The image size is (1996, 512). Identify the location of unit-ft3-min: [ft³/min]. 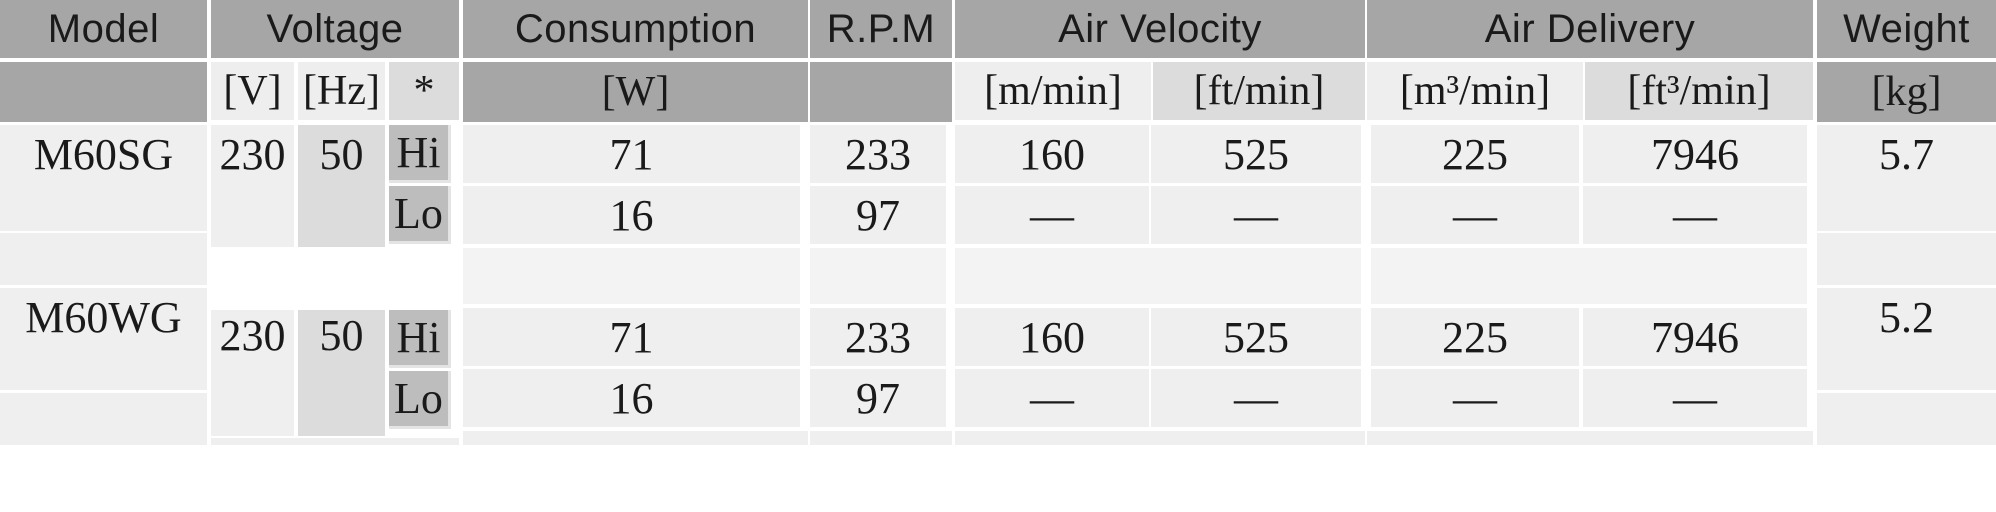
(1699, 91).